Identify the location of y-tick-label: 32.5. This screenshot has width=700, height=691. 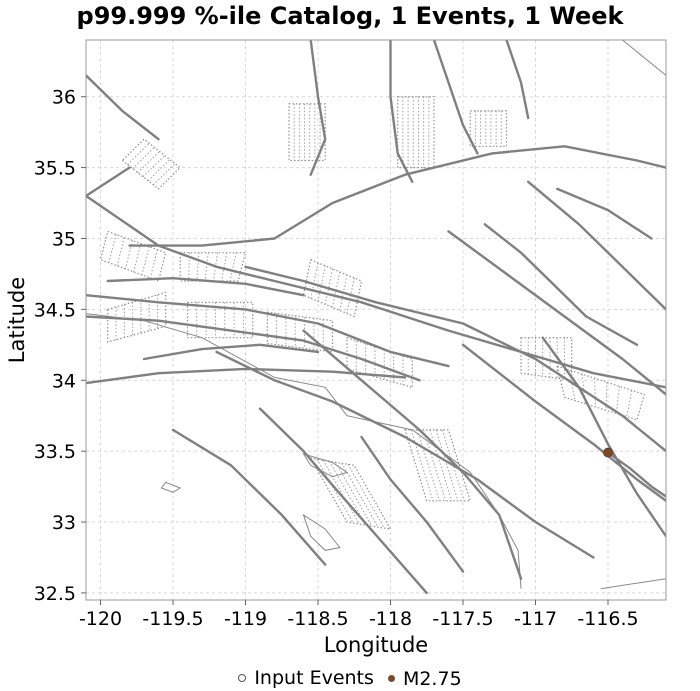
(55, 594).